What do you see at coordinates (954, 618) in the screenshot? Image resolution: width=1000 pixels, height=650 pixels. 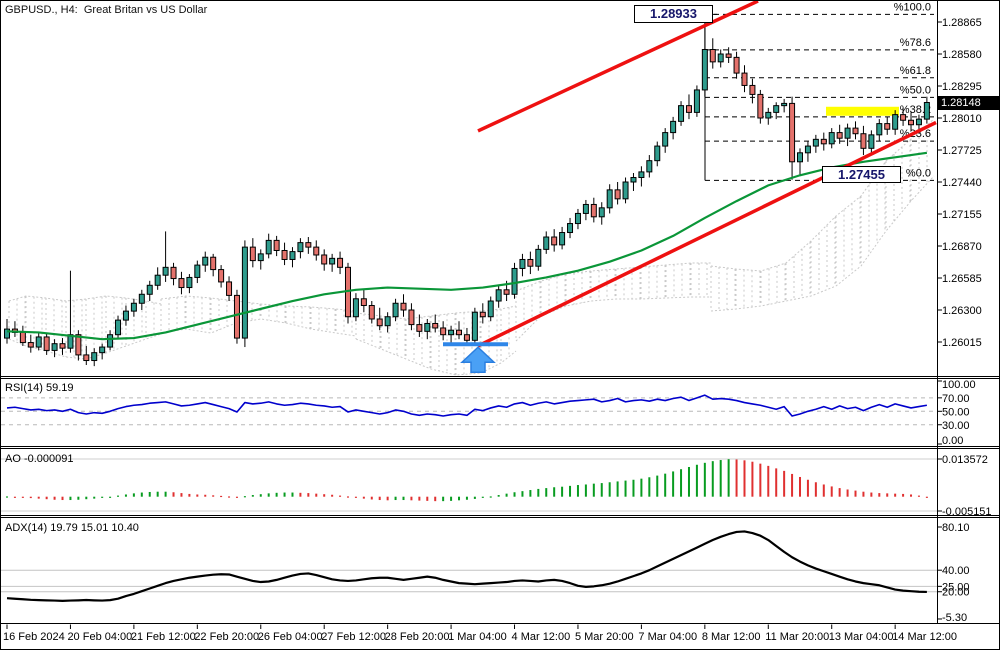 I see `adx-scale-label: -5.30` at bounding box center [954, 618].